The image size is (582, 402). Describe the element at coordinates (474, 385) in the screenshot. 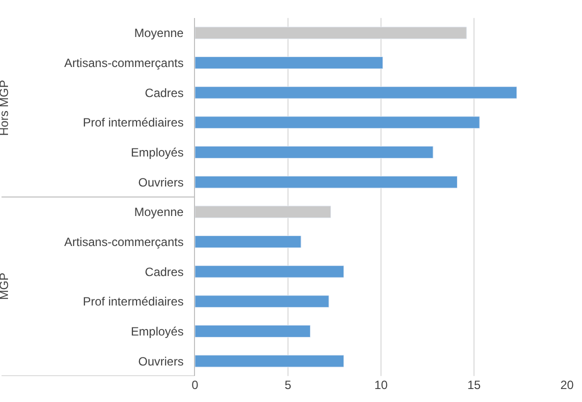

I see `x-tick-label: 15` at that location.